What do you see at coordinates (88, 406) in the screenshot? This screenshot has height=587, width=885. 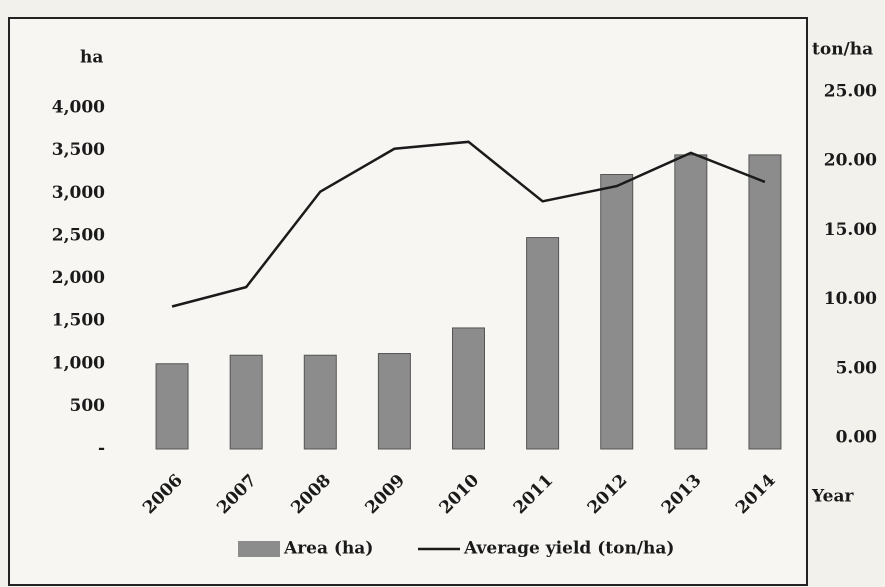 I see `y-tick-label: 500` at bounding box center [88, 406].